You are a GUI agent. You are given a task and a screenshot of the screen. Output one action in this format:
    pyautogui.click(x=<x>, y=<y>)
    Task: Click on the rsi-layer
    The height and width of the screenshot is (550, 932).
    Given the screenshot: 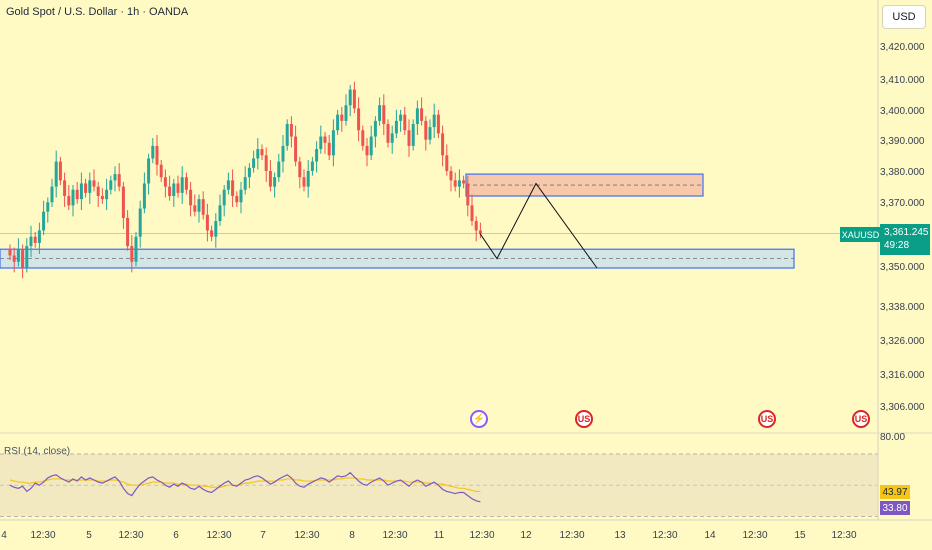 What is the action you would take?
    pyautogui.click(x=439, y=485)
    